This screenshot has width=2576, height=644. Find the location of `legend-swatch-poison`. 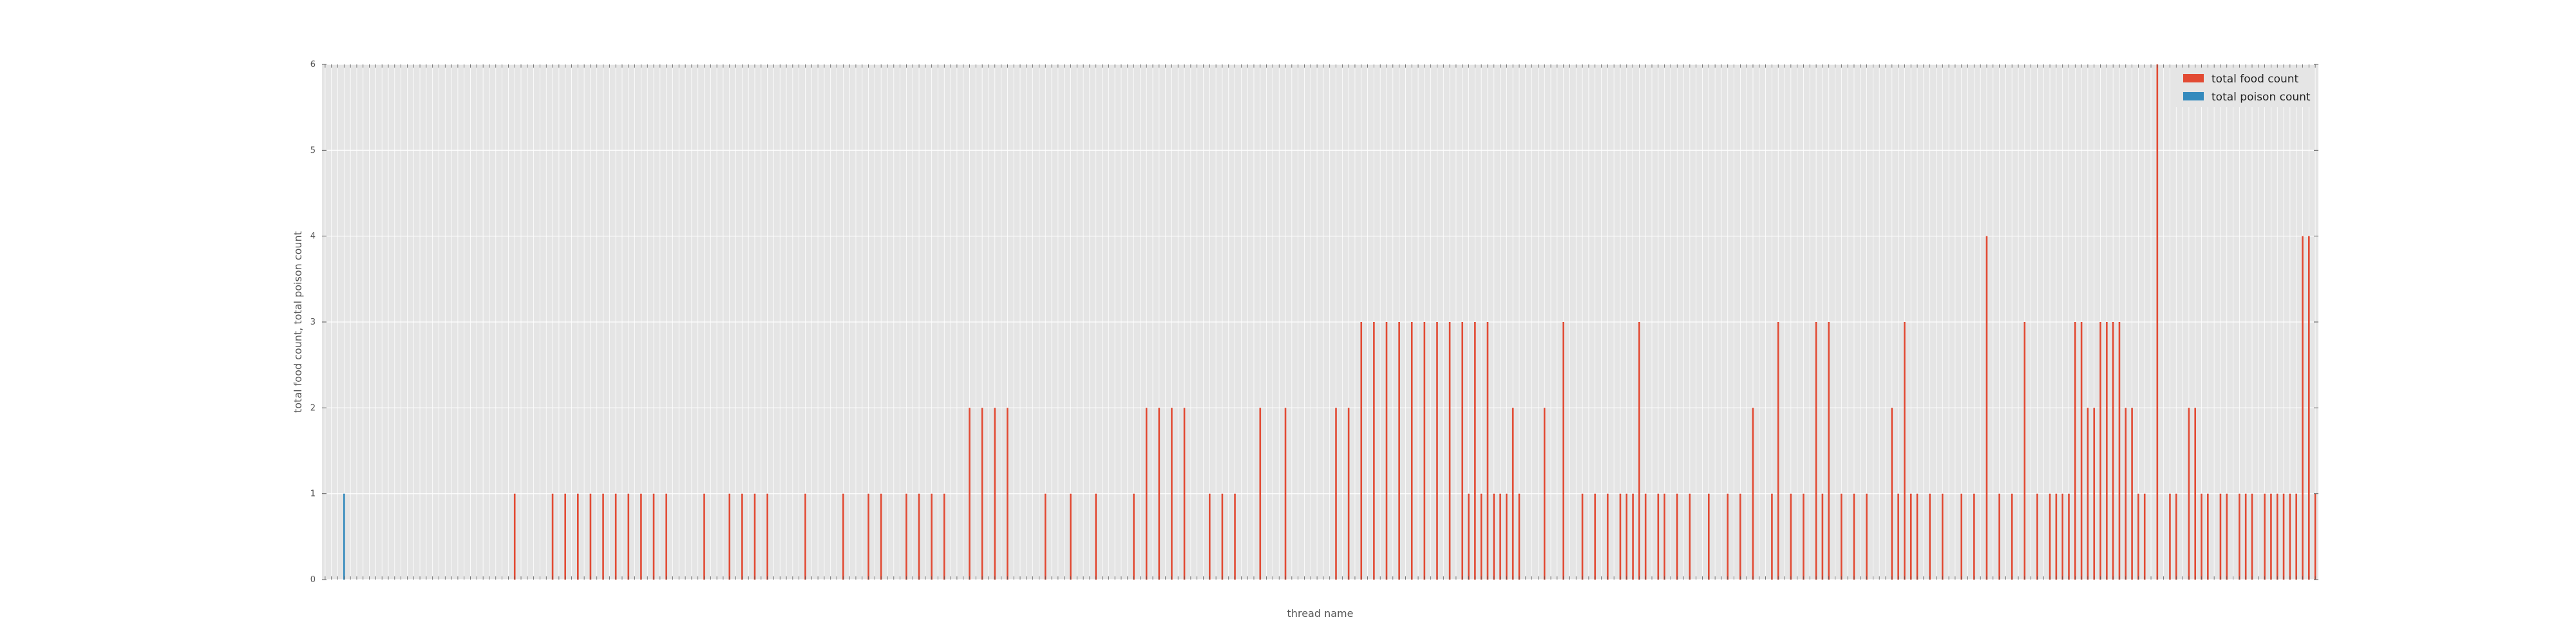

legend-swatch-poison is located at coordinates (2194, 96).